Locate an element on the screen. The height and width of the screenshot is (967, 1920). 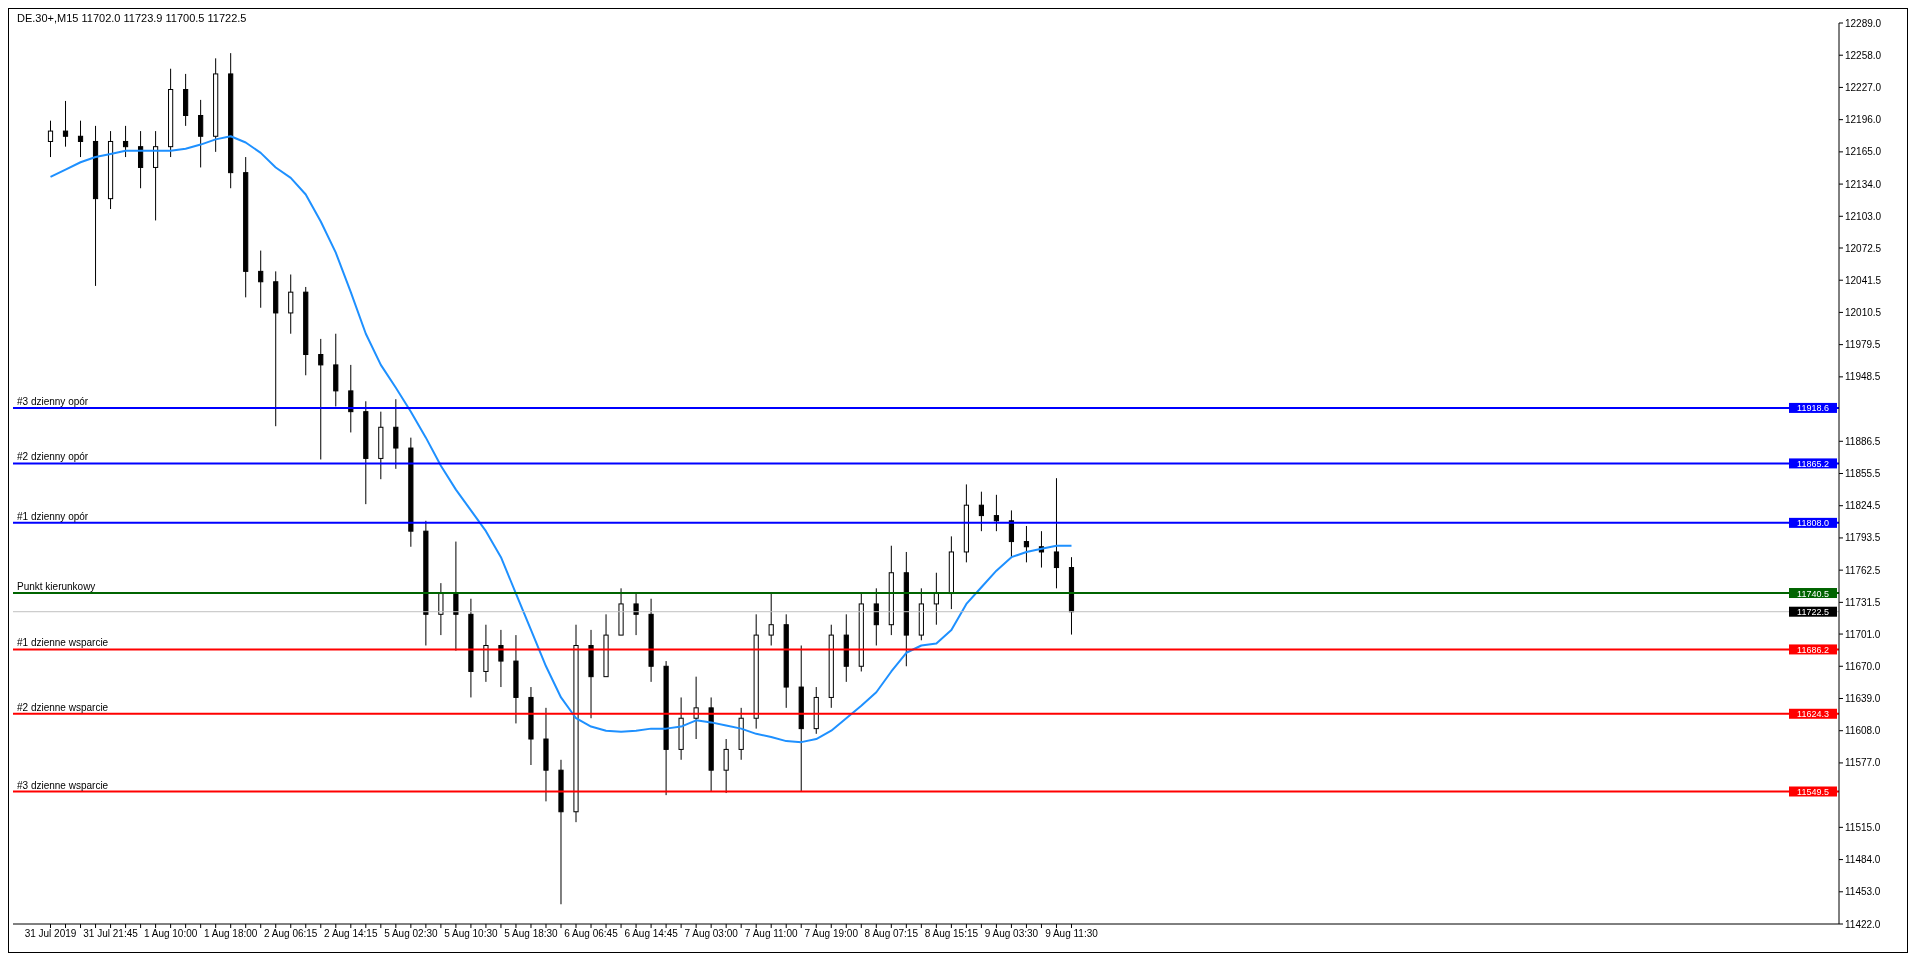
x-tick-label: 5 Aug 10:30 is located at coordinates (471, 934).